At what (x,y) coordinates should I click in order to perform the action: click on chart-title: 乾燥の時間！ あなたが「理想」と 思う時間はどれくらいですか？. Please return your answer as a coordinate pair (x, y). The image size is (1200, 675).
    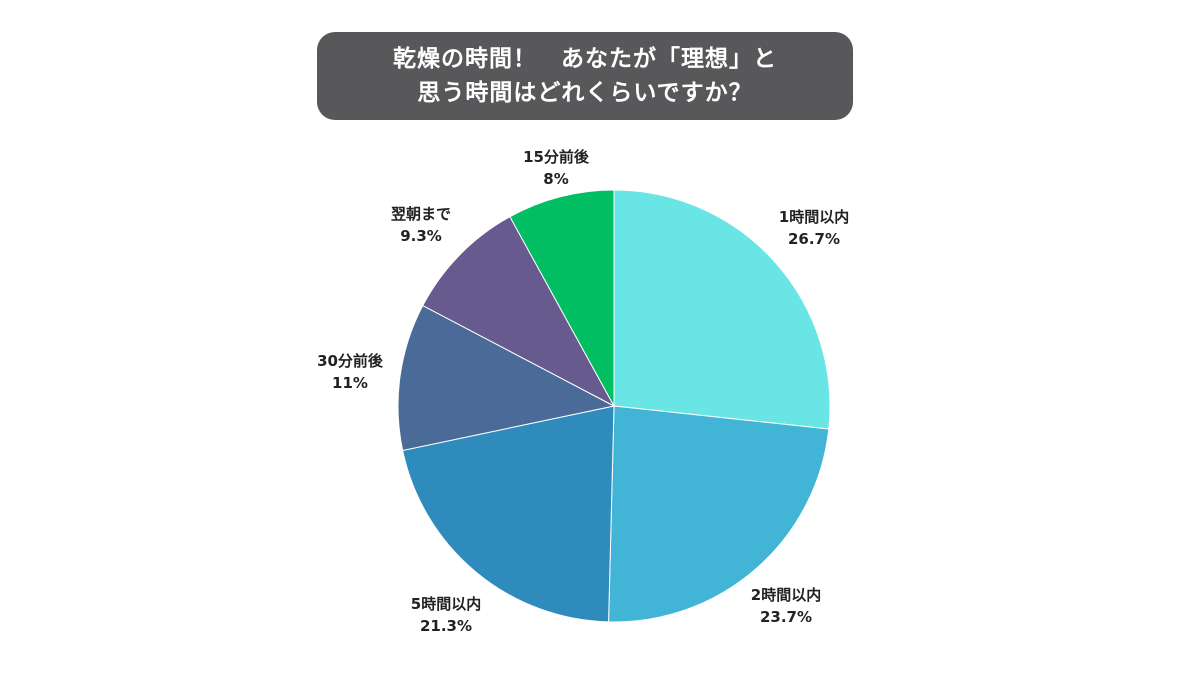
    Looking at the image, I should click on (585, 76).